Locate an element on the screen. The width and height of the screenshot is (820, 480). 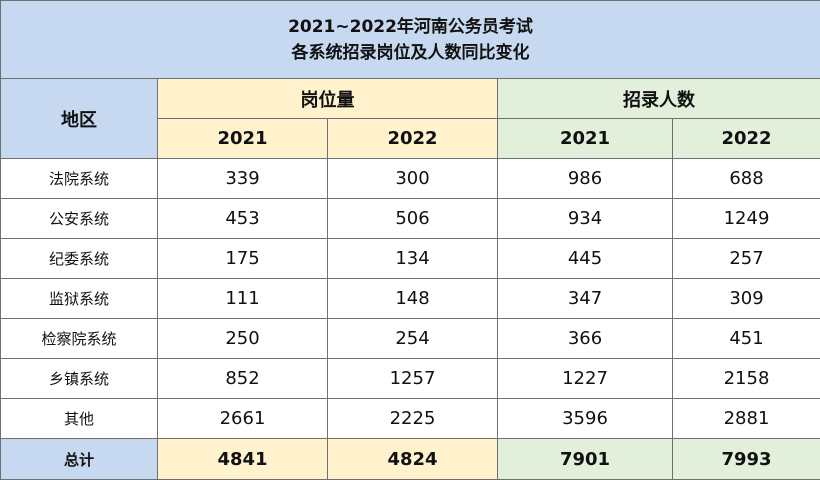
system-name: 公安系统 is located at coordinates (79, 219).